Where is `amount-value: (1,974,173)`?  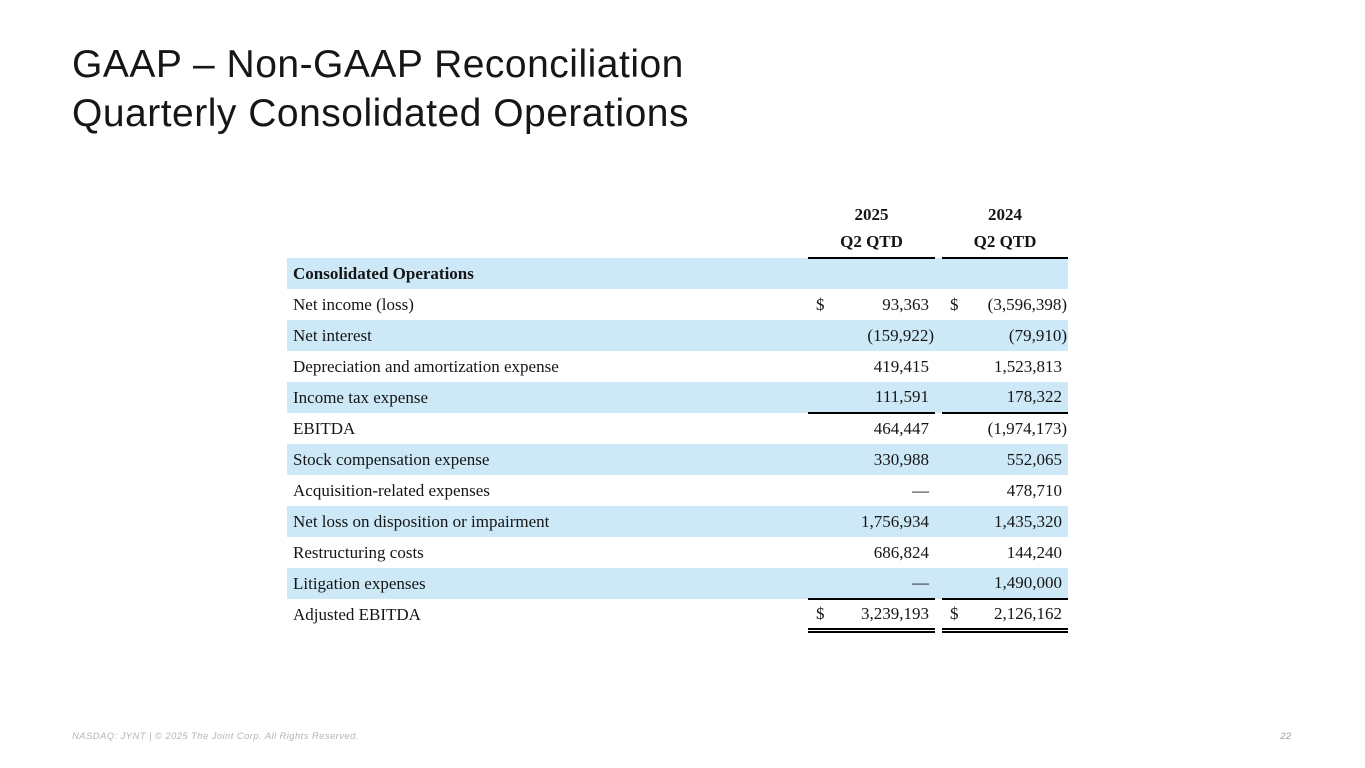 amount-value: (1,974,173) is located at coordinates (1027, 428).